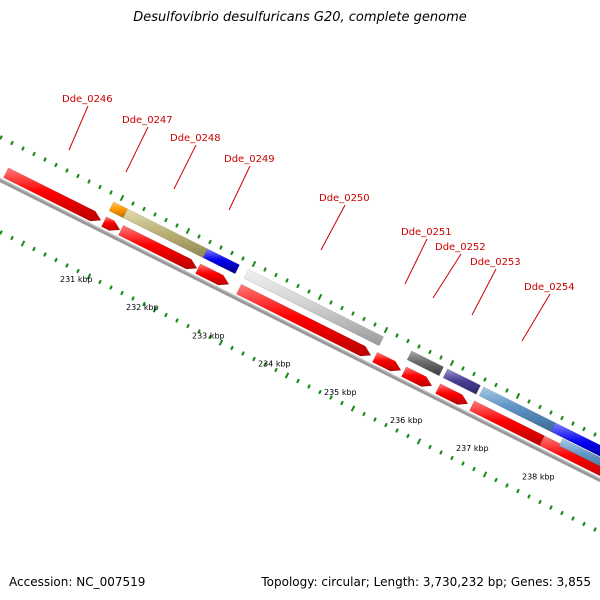  What do you see at coordinates (208, 335) in the screenshot?
I see `kbp-label: 233 kbp` at bounding box center [208, 335].